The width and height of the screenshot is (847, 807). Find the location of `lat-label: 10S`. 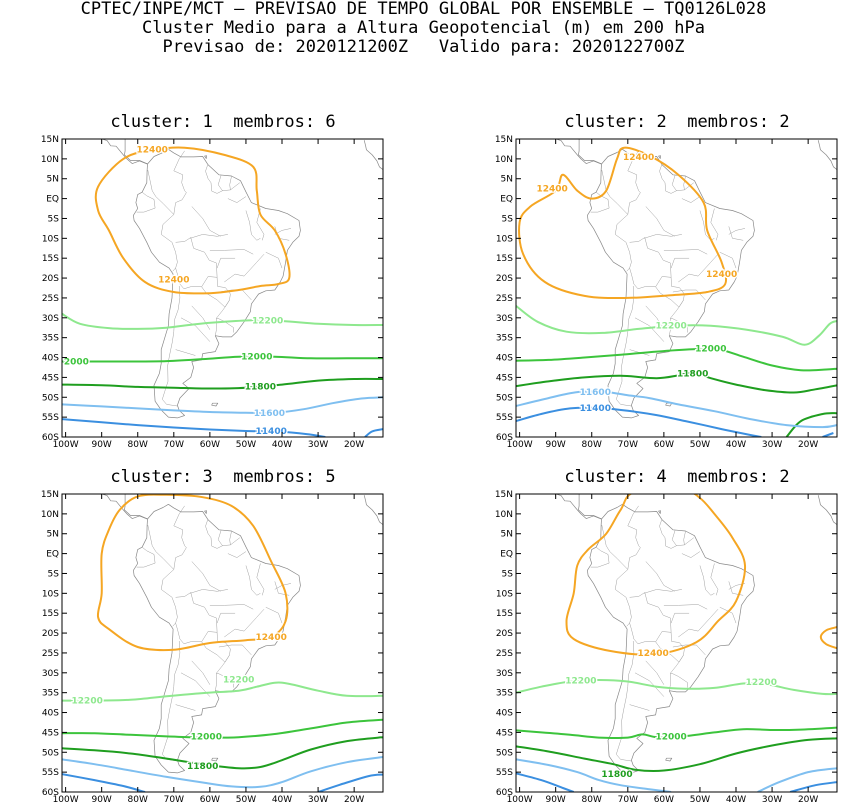

lat-label: 10S is located at coordinates (504, 594).